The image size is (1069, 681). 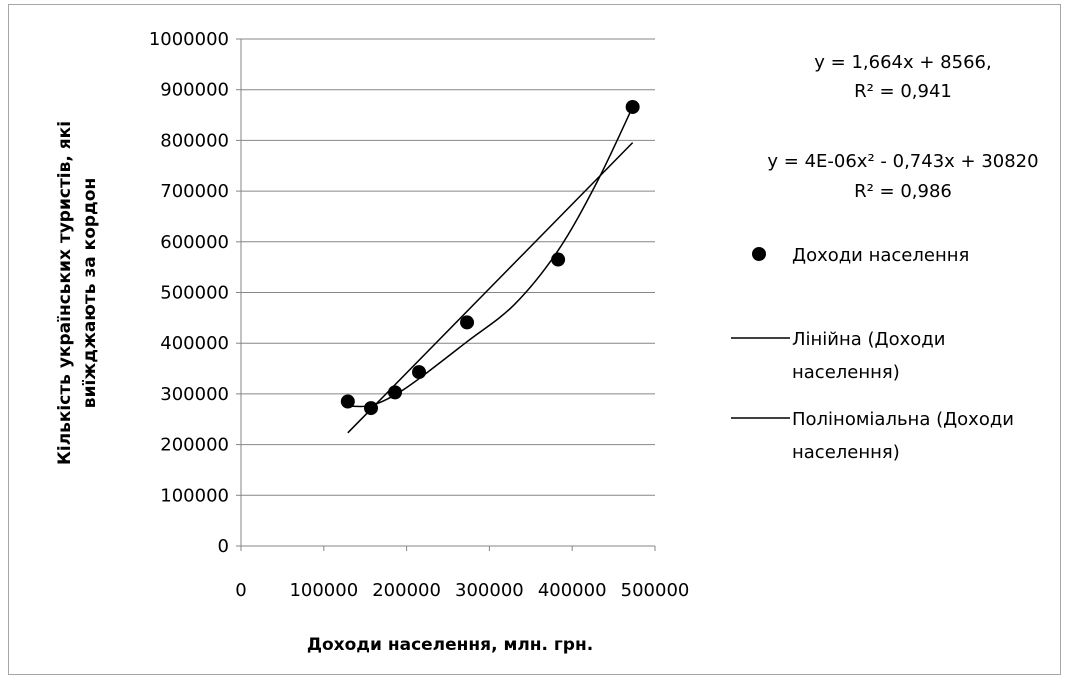 I want to click on trendline-linear, so click(x=490, y=288).